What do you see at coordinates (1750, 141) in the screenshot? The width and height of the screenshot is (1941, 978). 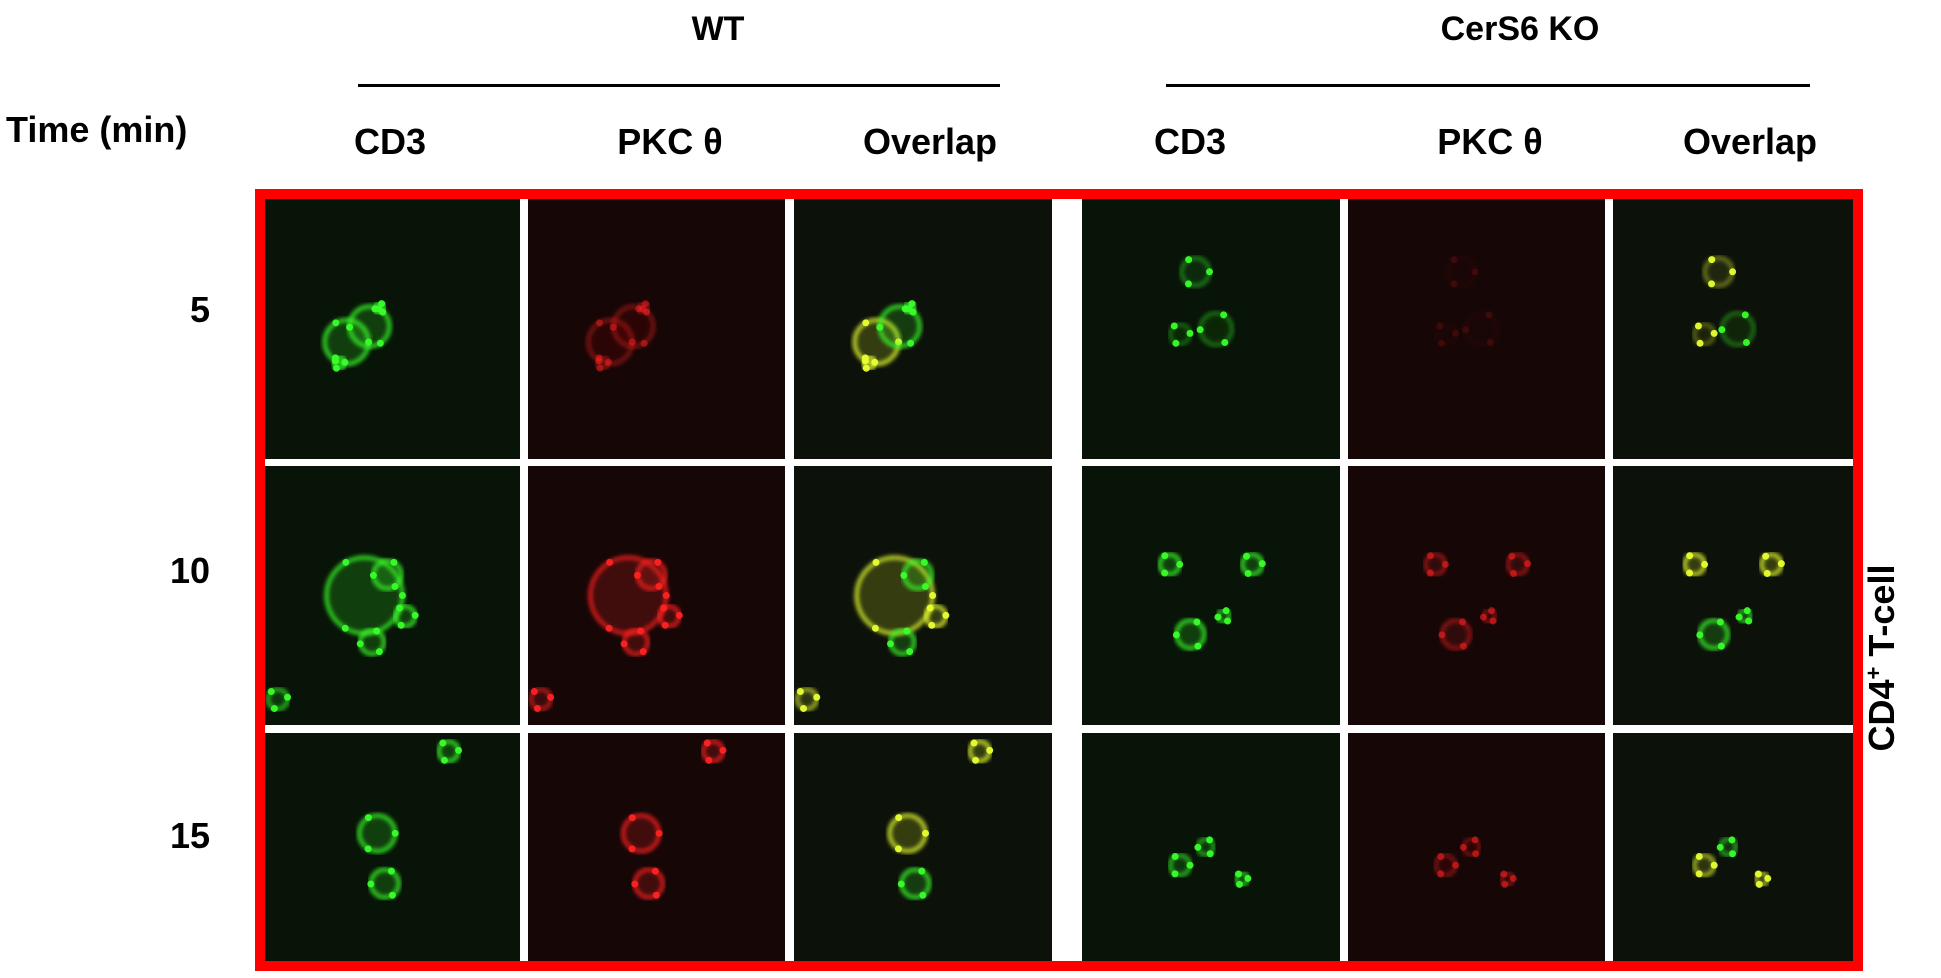 I see `column-header-ko-overlap: Overlap` at bounding box center [1750, 141].